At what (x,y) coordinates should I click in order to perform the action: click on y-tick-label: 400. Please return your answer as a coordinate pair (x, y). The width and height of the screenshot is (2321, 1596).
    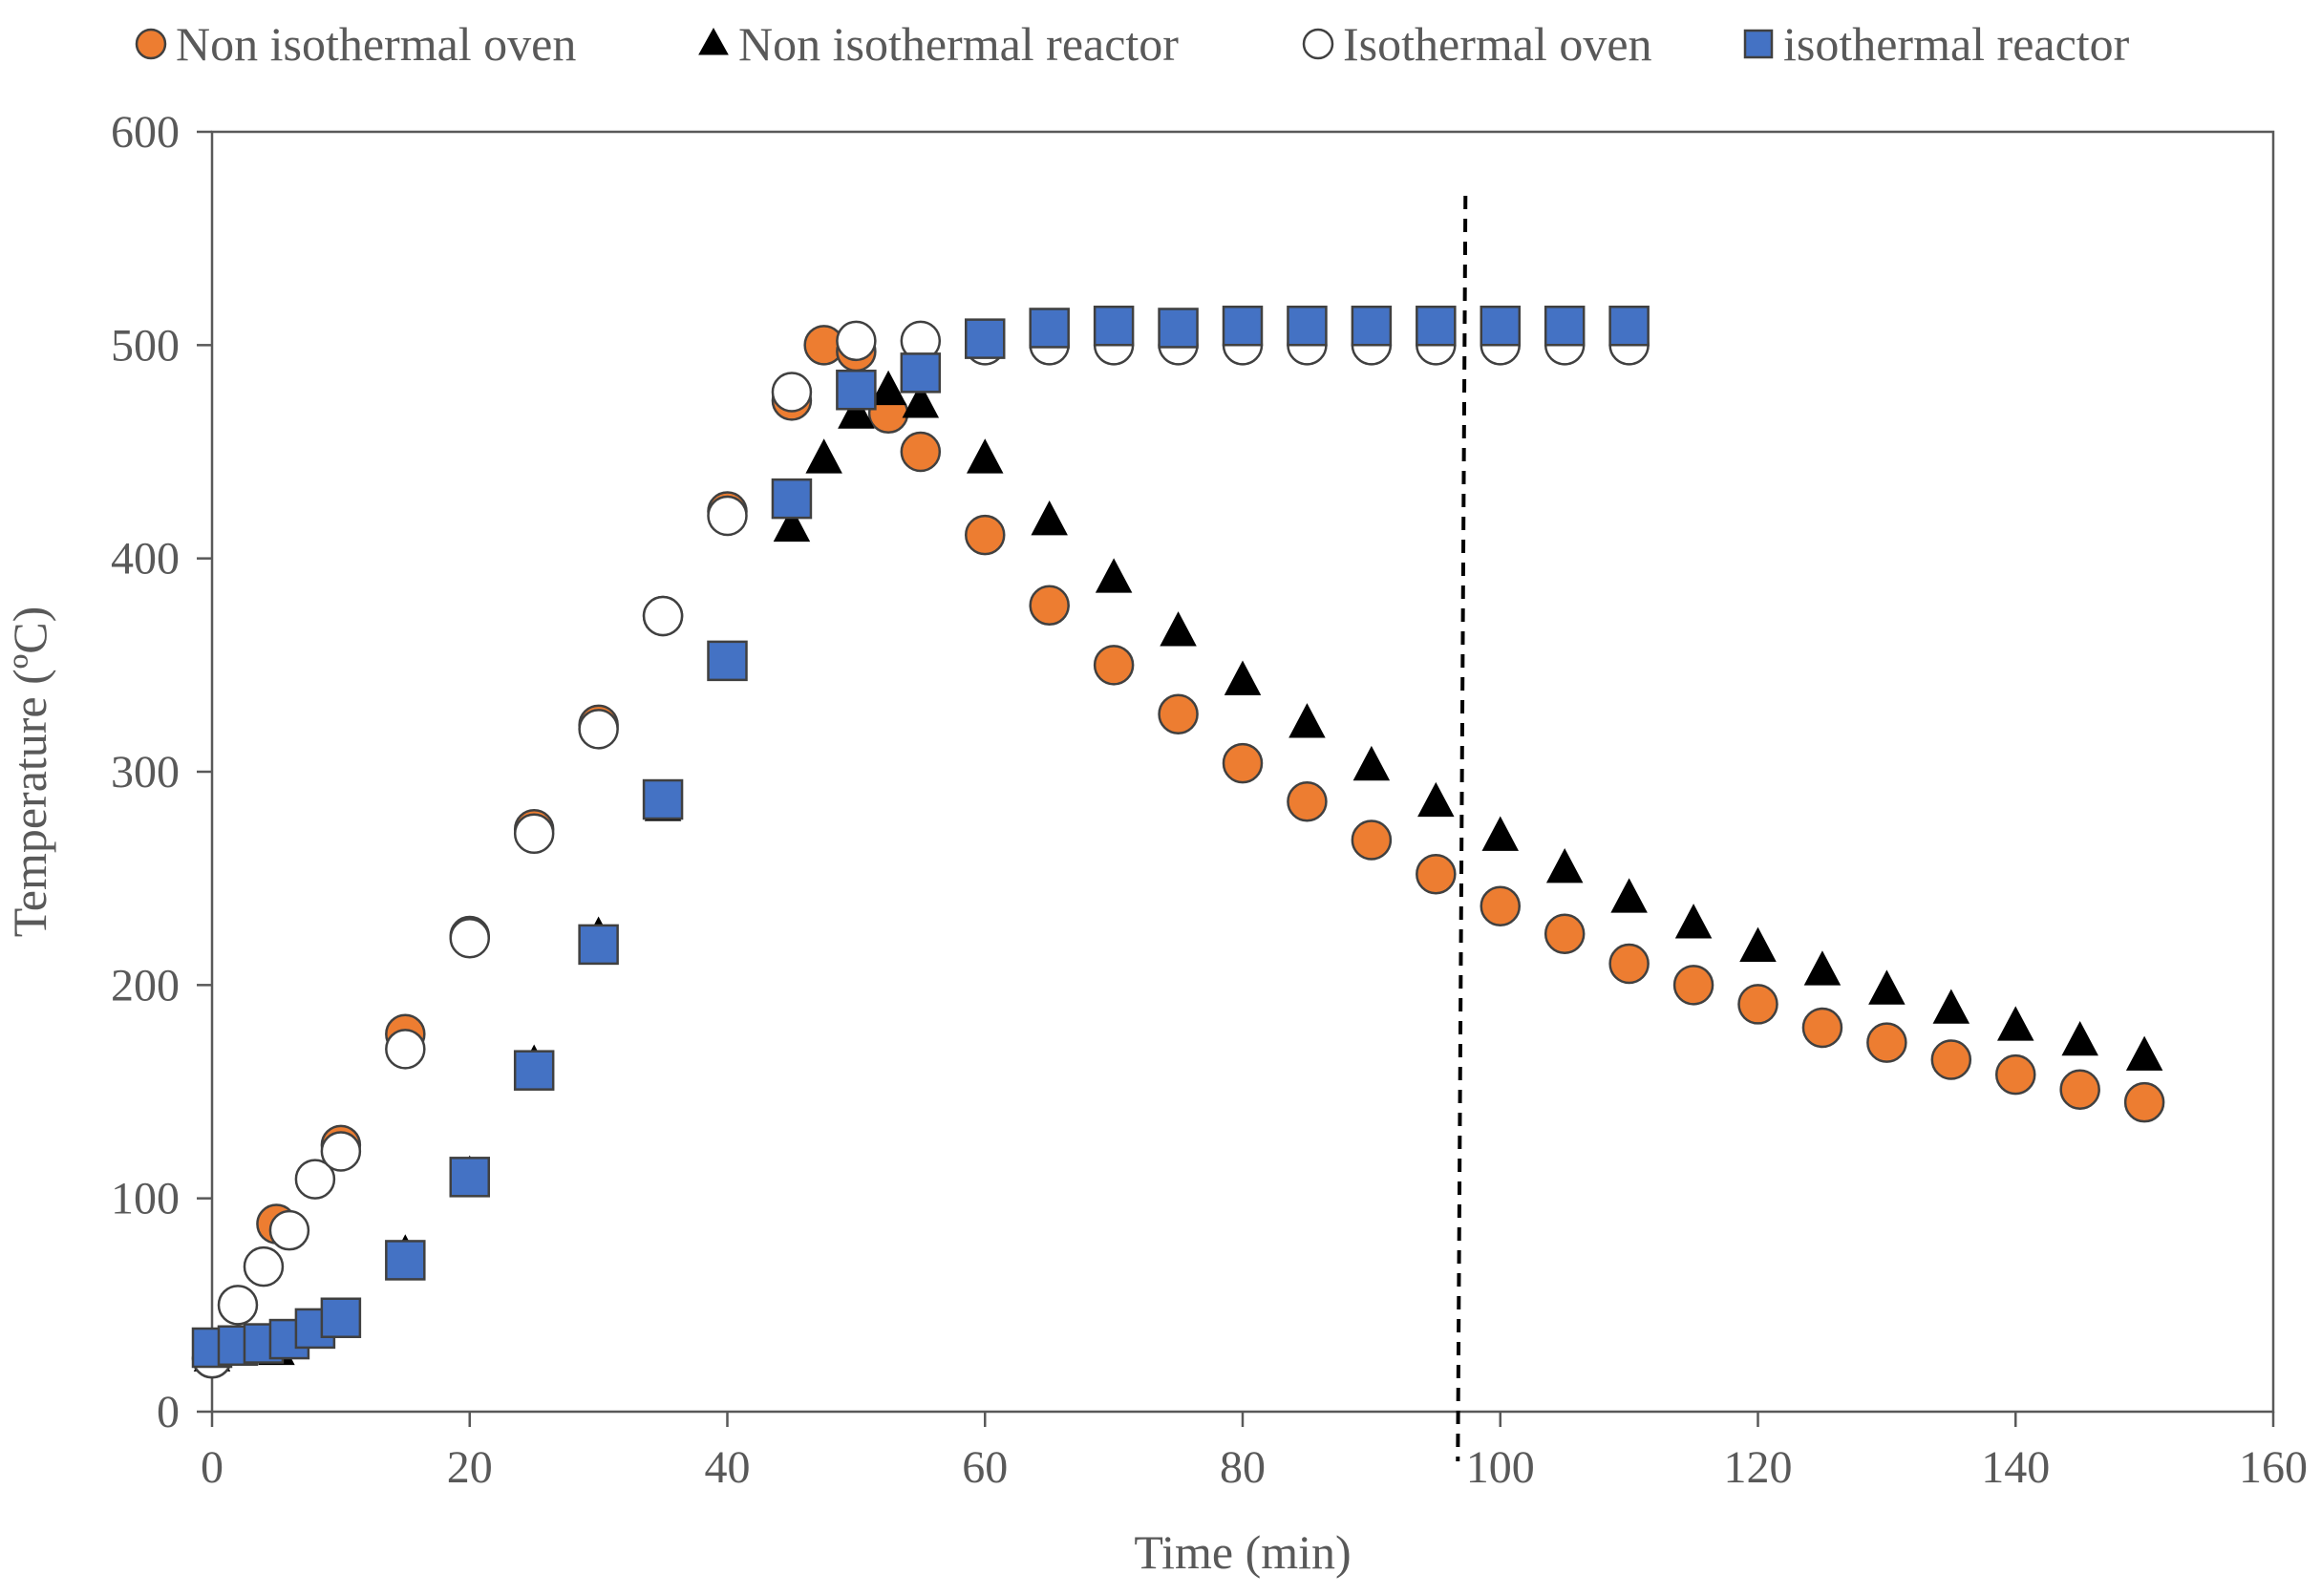
    Looking at the image, I should click on (145, 559).